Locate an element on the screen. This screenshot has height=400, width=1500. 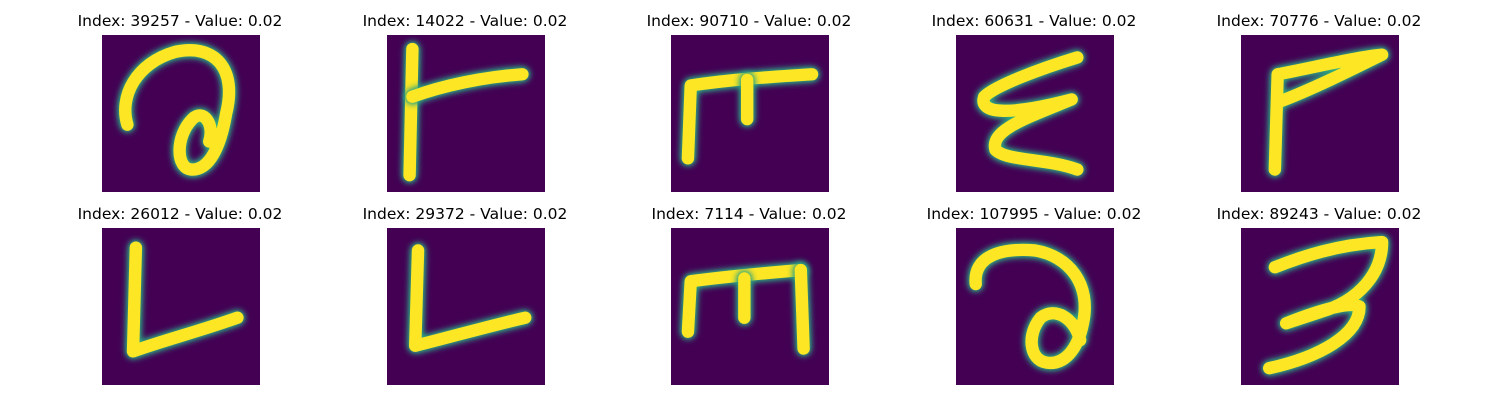
panel-5: Index: 70776 - Value: 0.02 is located at coordinates (1319, 100).